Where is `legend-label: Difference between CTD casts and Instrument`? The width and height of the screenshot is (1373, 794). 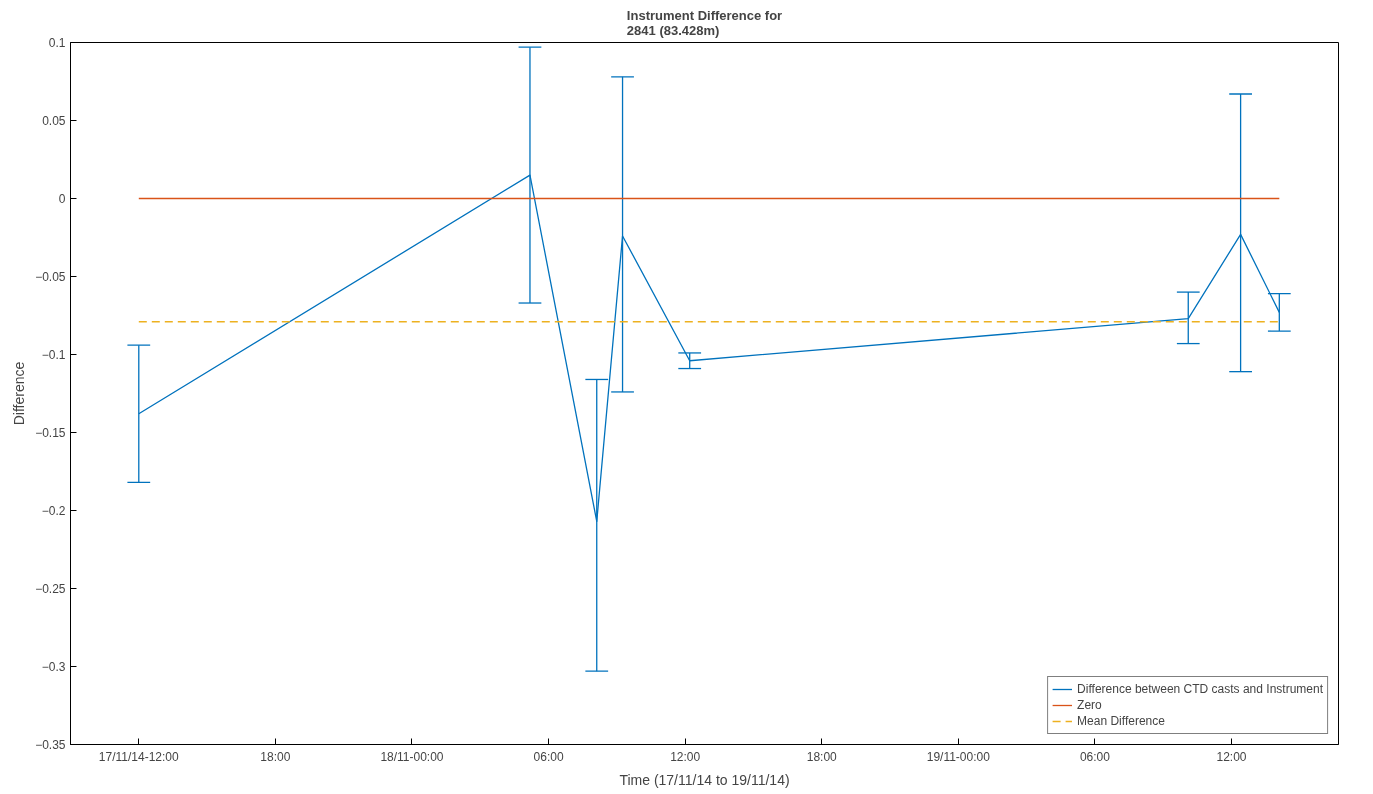 legend-label: Difference between CTD casts and Instrument is located at coordinates (1200, 689).